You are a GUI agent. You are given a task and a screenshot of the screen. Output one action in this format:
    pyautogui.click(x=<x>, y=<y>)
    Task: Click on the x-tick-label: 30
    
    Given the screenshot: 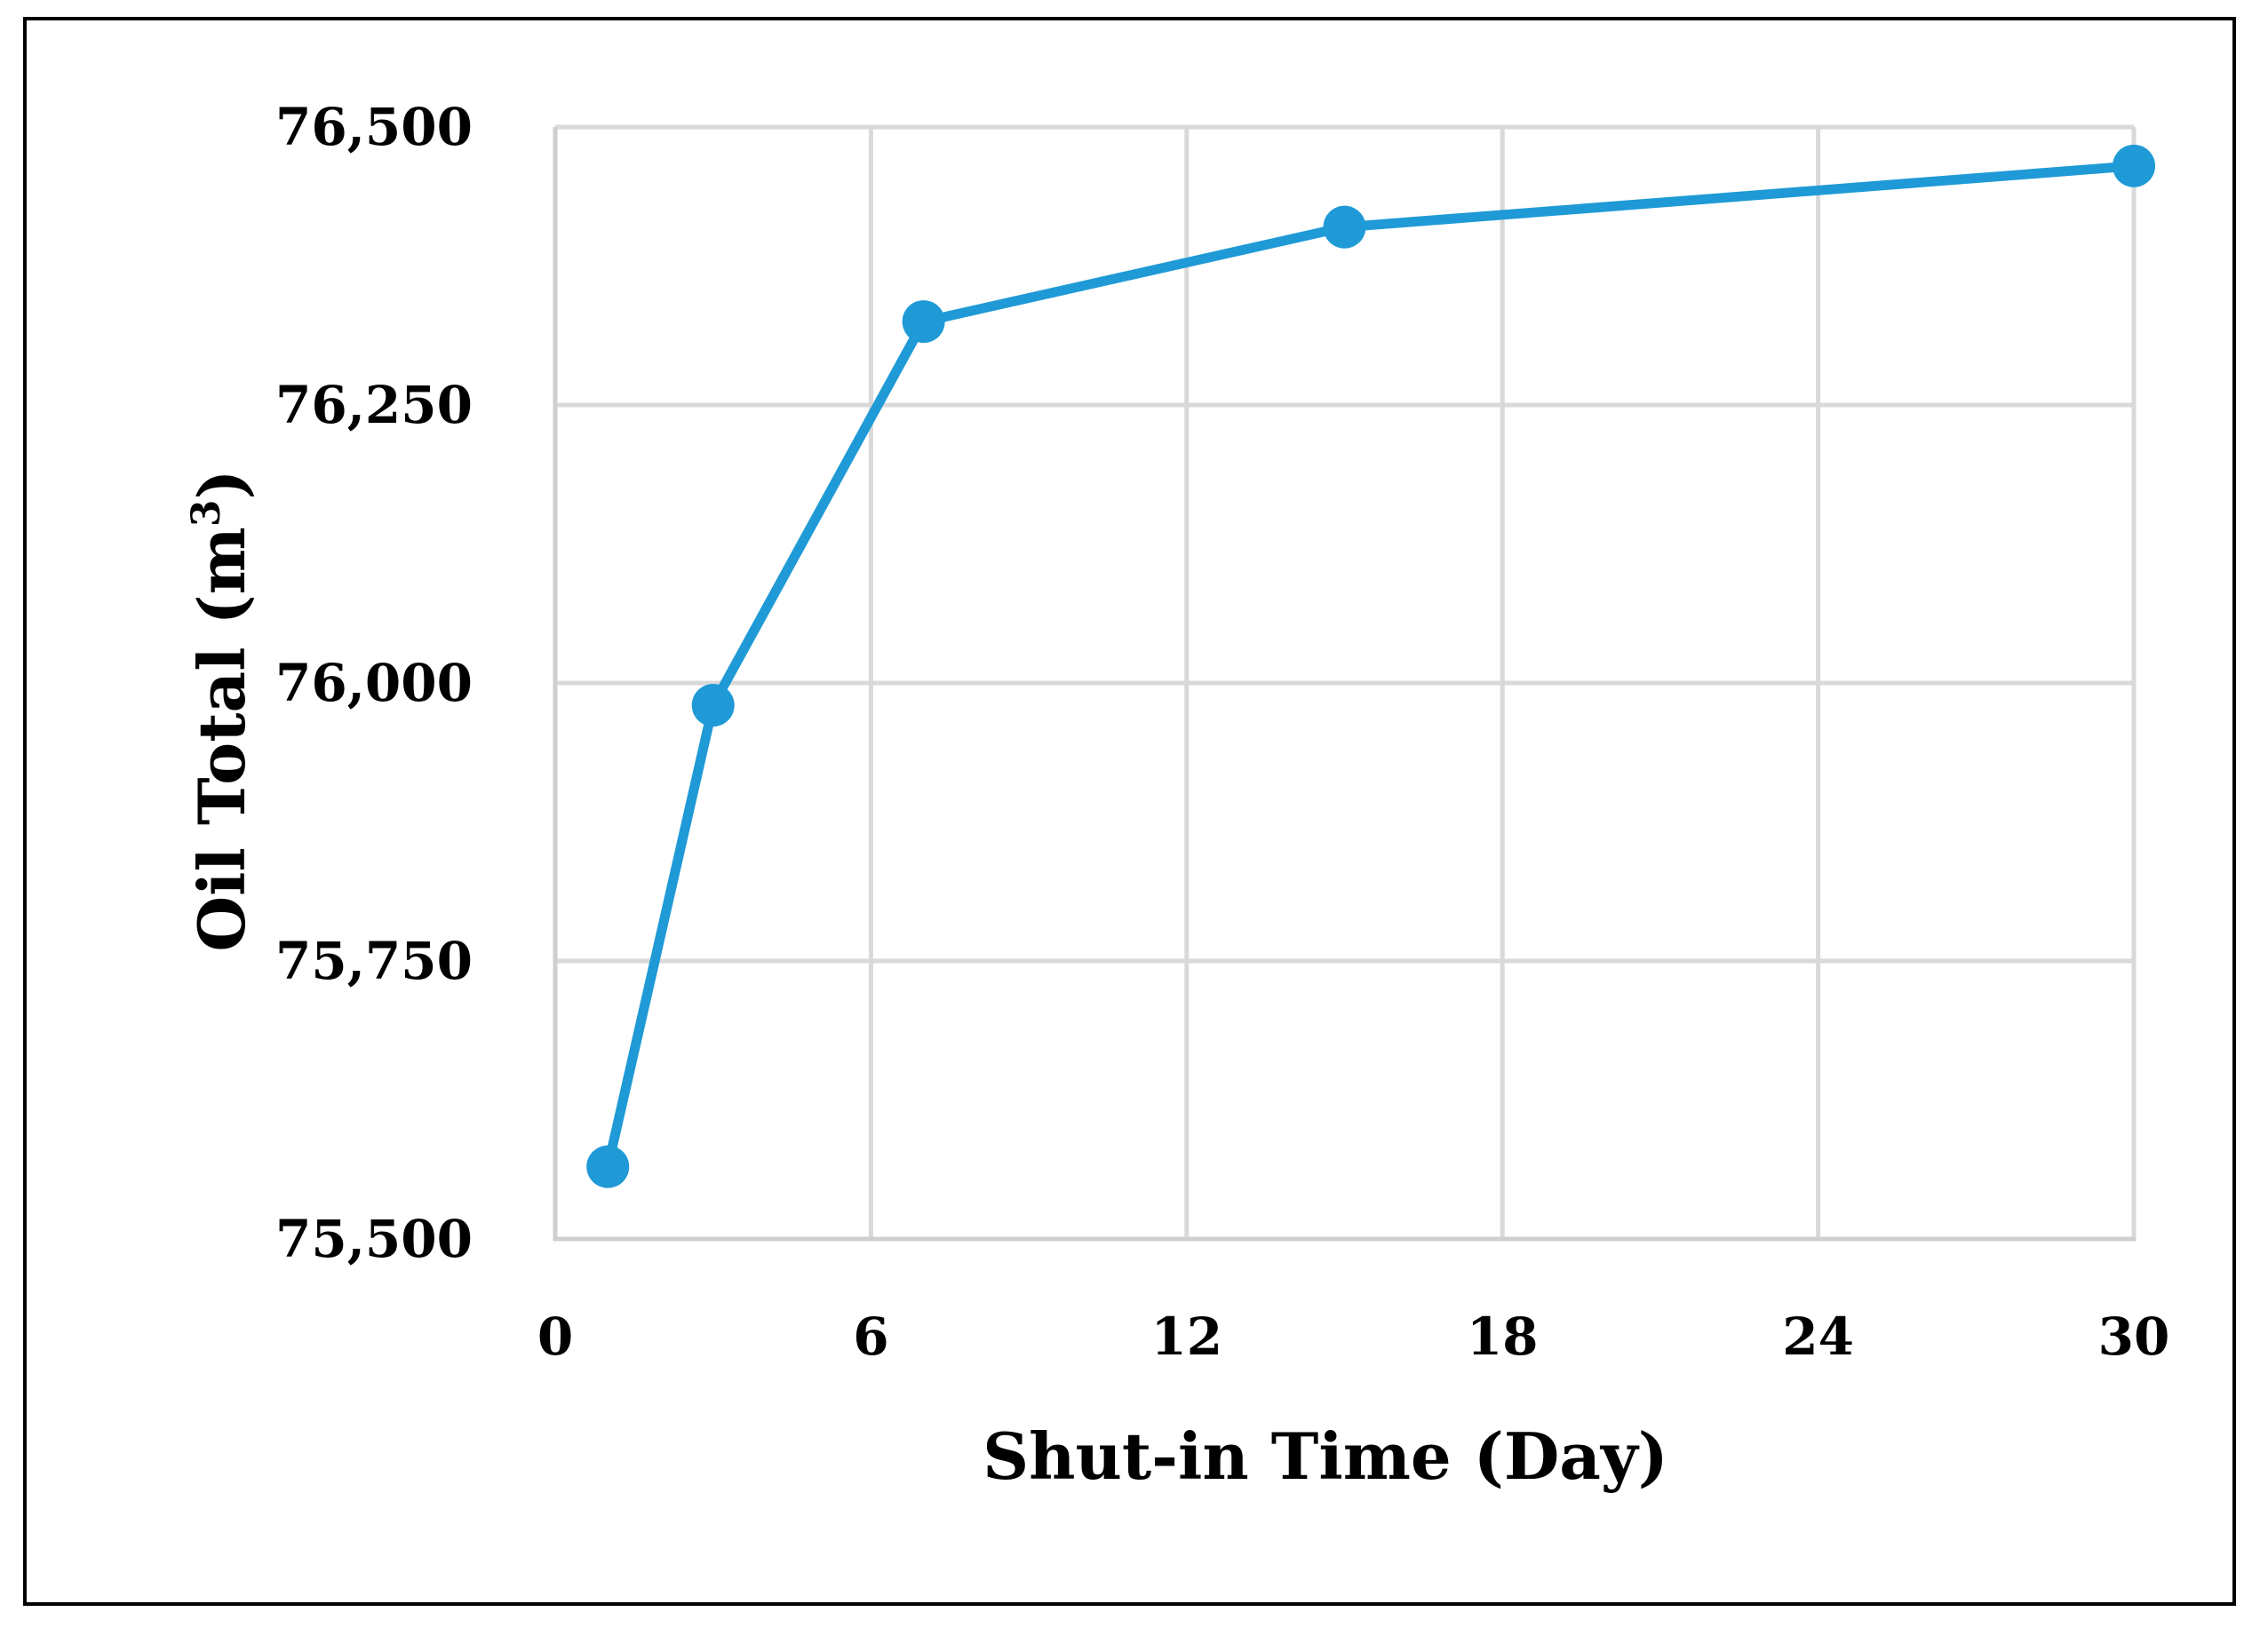 What is the action you would take?
    pyautogui.click(x=2134, y=1336)
    